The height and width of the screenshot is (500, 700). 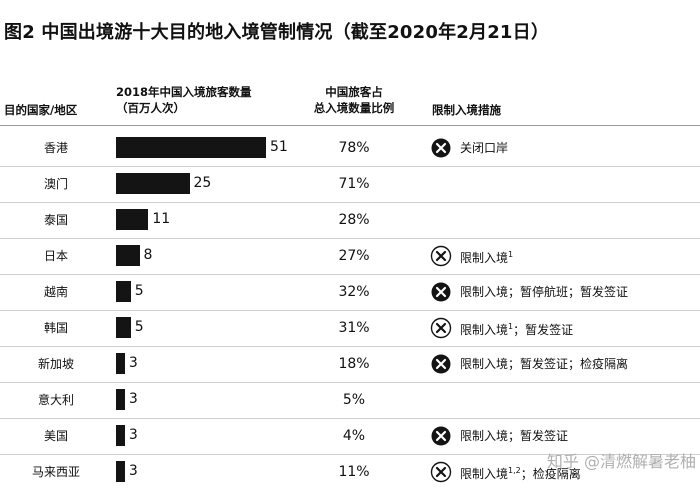 What do you see at coordinates (354, 100) in the screenshot?
I see `header-share: 中国旅客占 总入境数量比例` at bounding box center [354, 100].